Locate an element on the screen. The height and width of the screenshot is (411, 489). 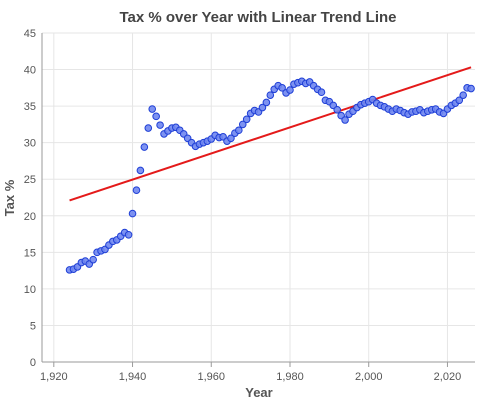
y-tick-label: 0 is located at coordinates (33, 363).